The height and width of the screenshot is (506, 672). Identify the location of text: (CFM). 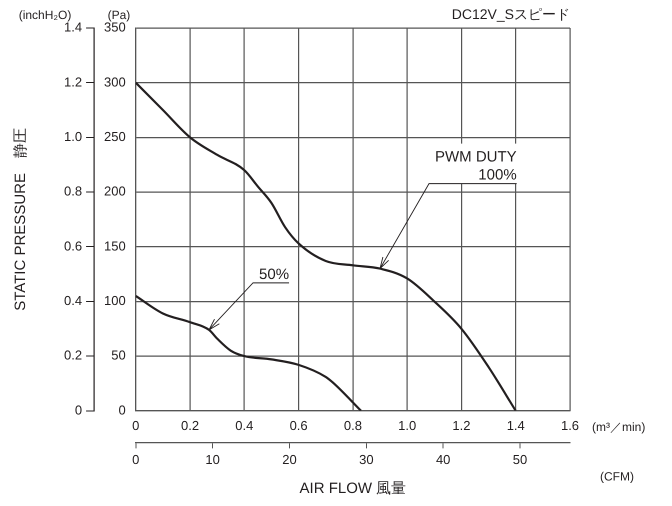
(617, 476).